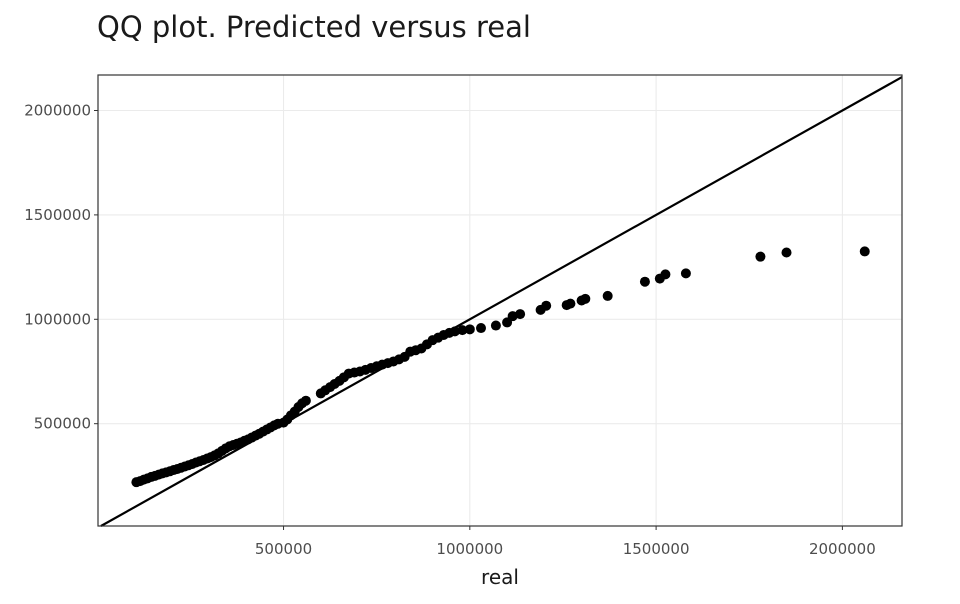 The width and height of the screenshot is (960, 604). Describe the element at coordinates (842, 549) in the screenshot. I see `x-tick-label: 2000000` at that location.